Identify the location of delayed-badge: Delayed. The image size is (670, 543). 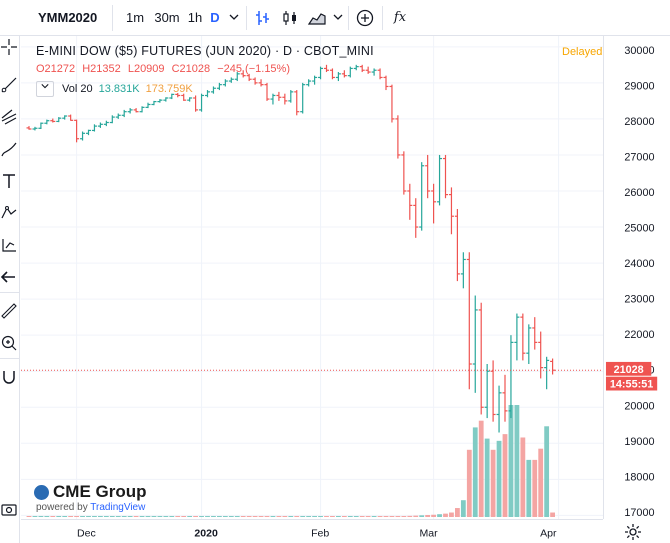
(582, 52).